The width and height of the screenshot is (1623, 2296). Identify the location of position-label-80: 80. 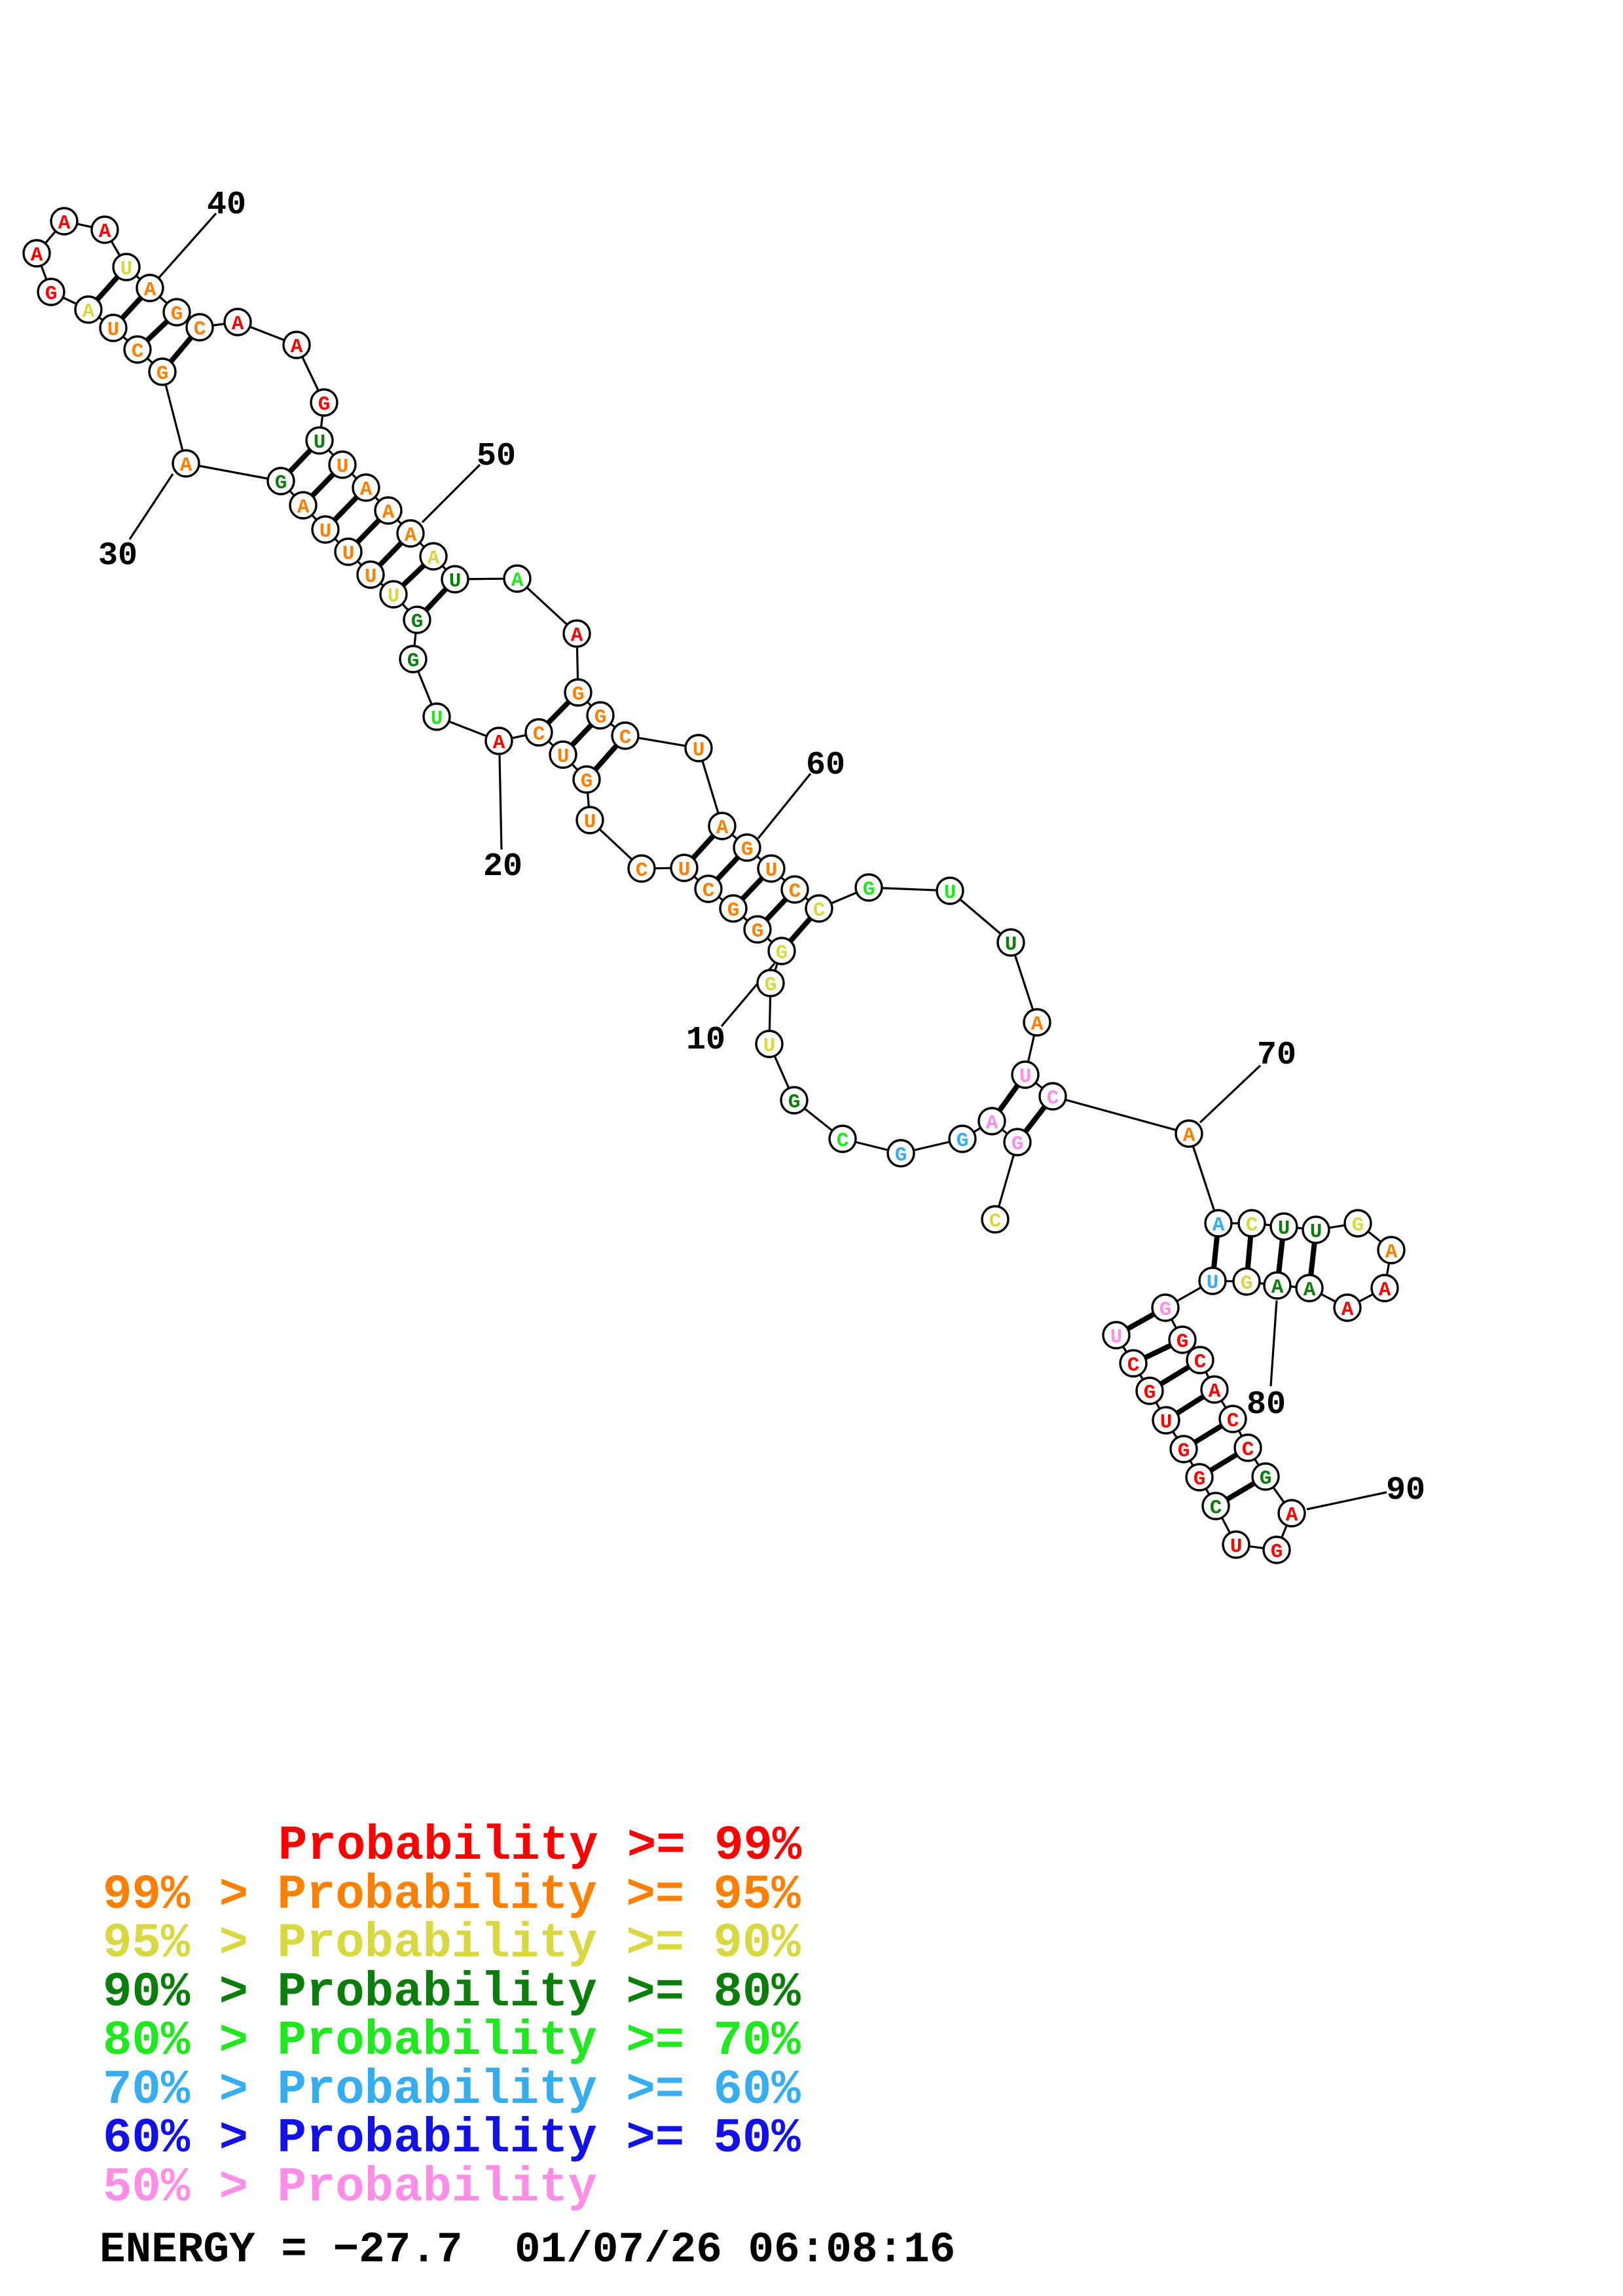
(1266, 1405).